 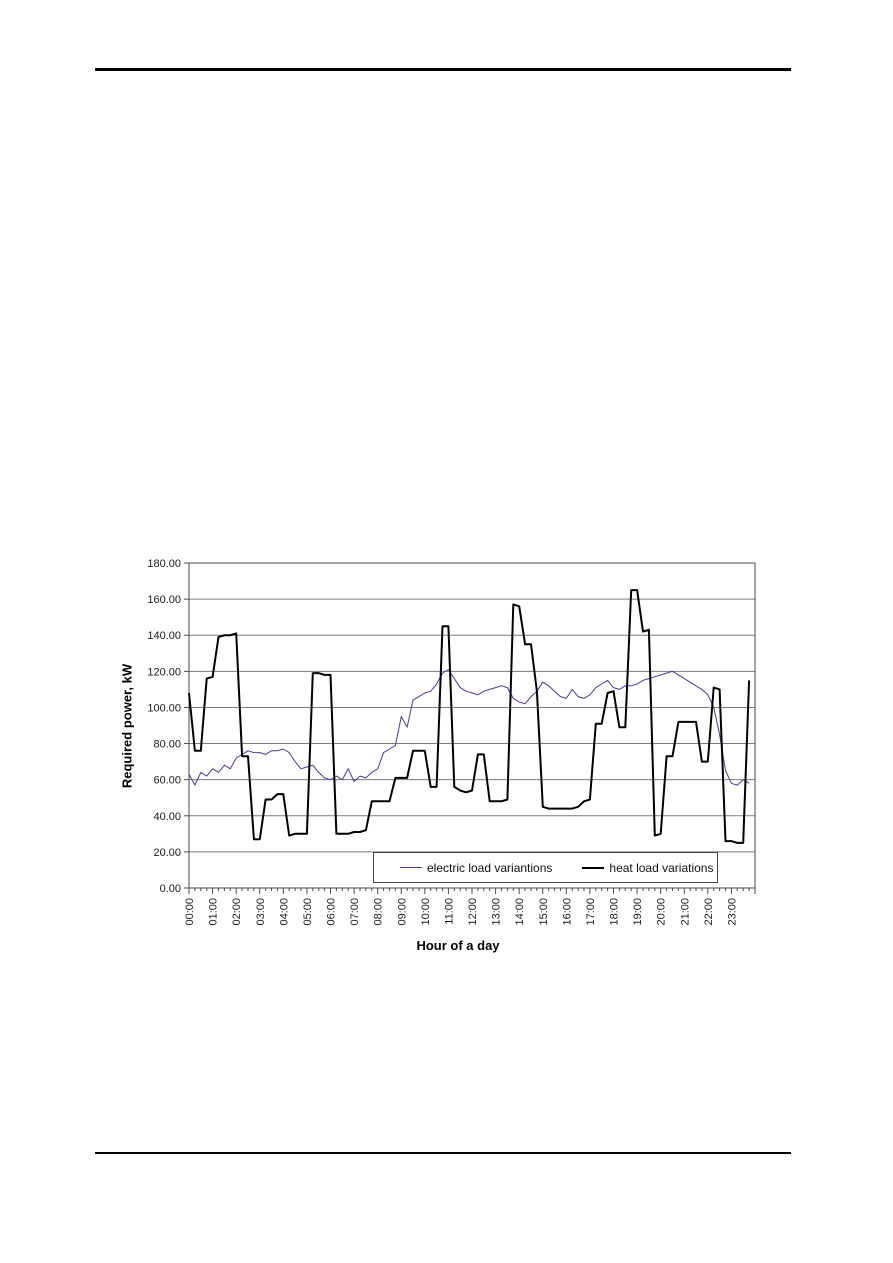 I want to click on y-tick-label: 120.00, so click(x=164, y=672).